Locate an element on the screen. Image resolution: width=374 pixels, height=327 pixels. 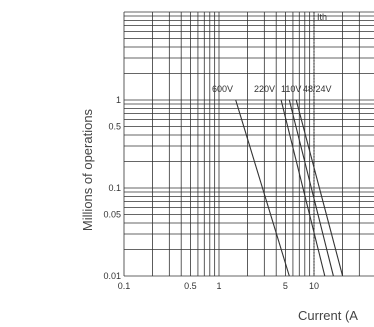
x-tick-label: 1 is located at coordinates (218, 286).